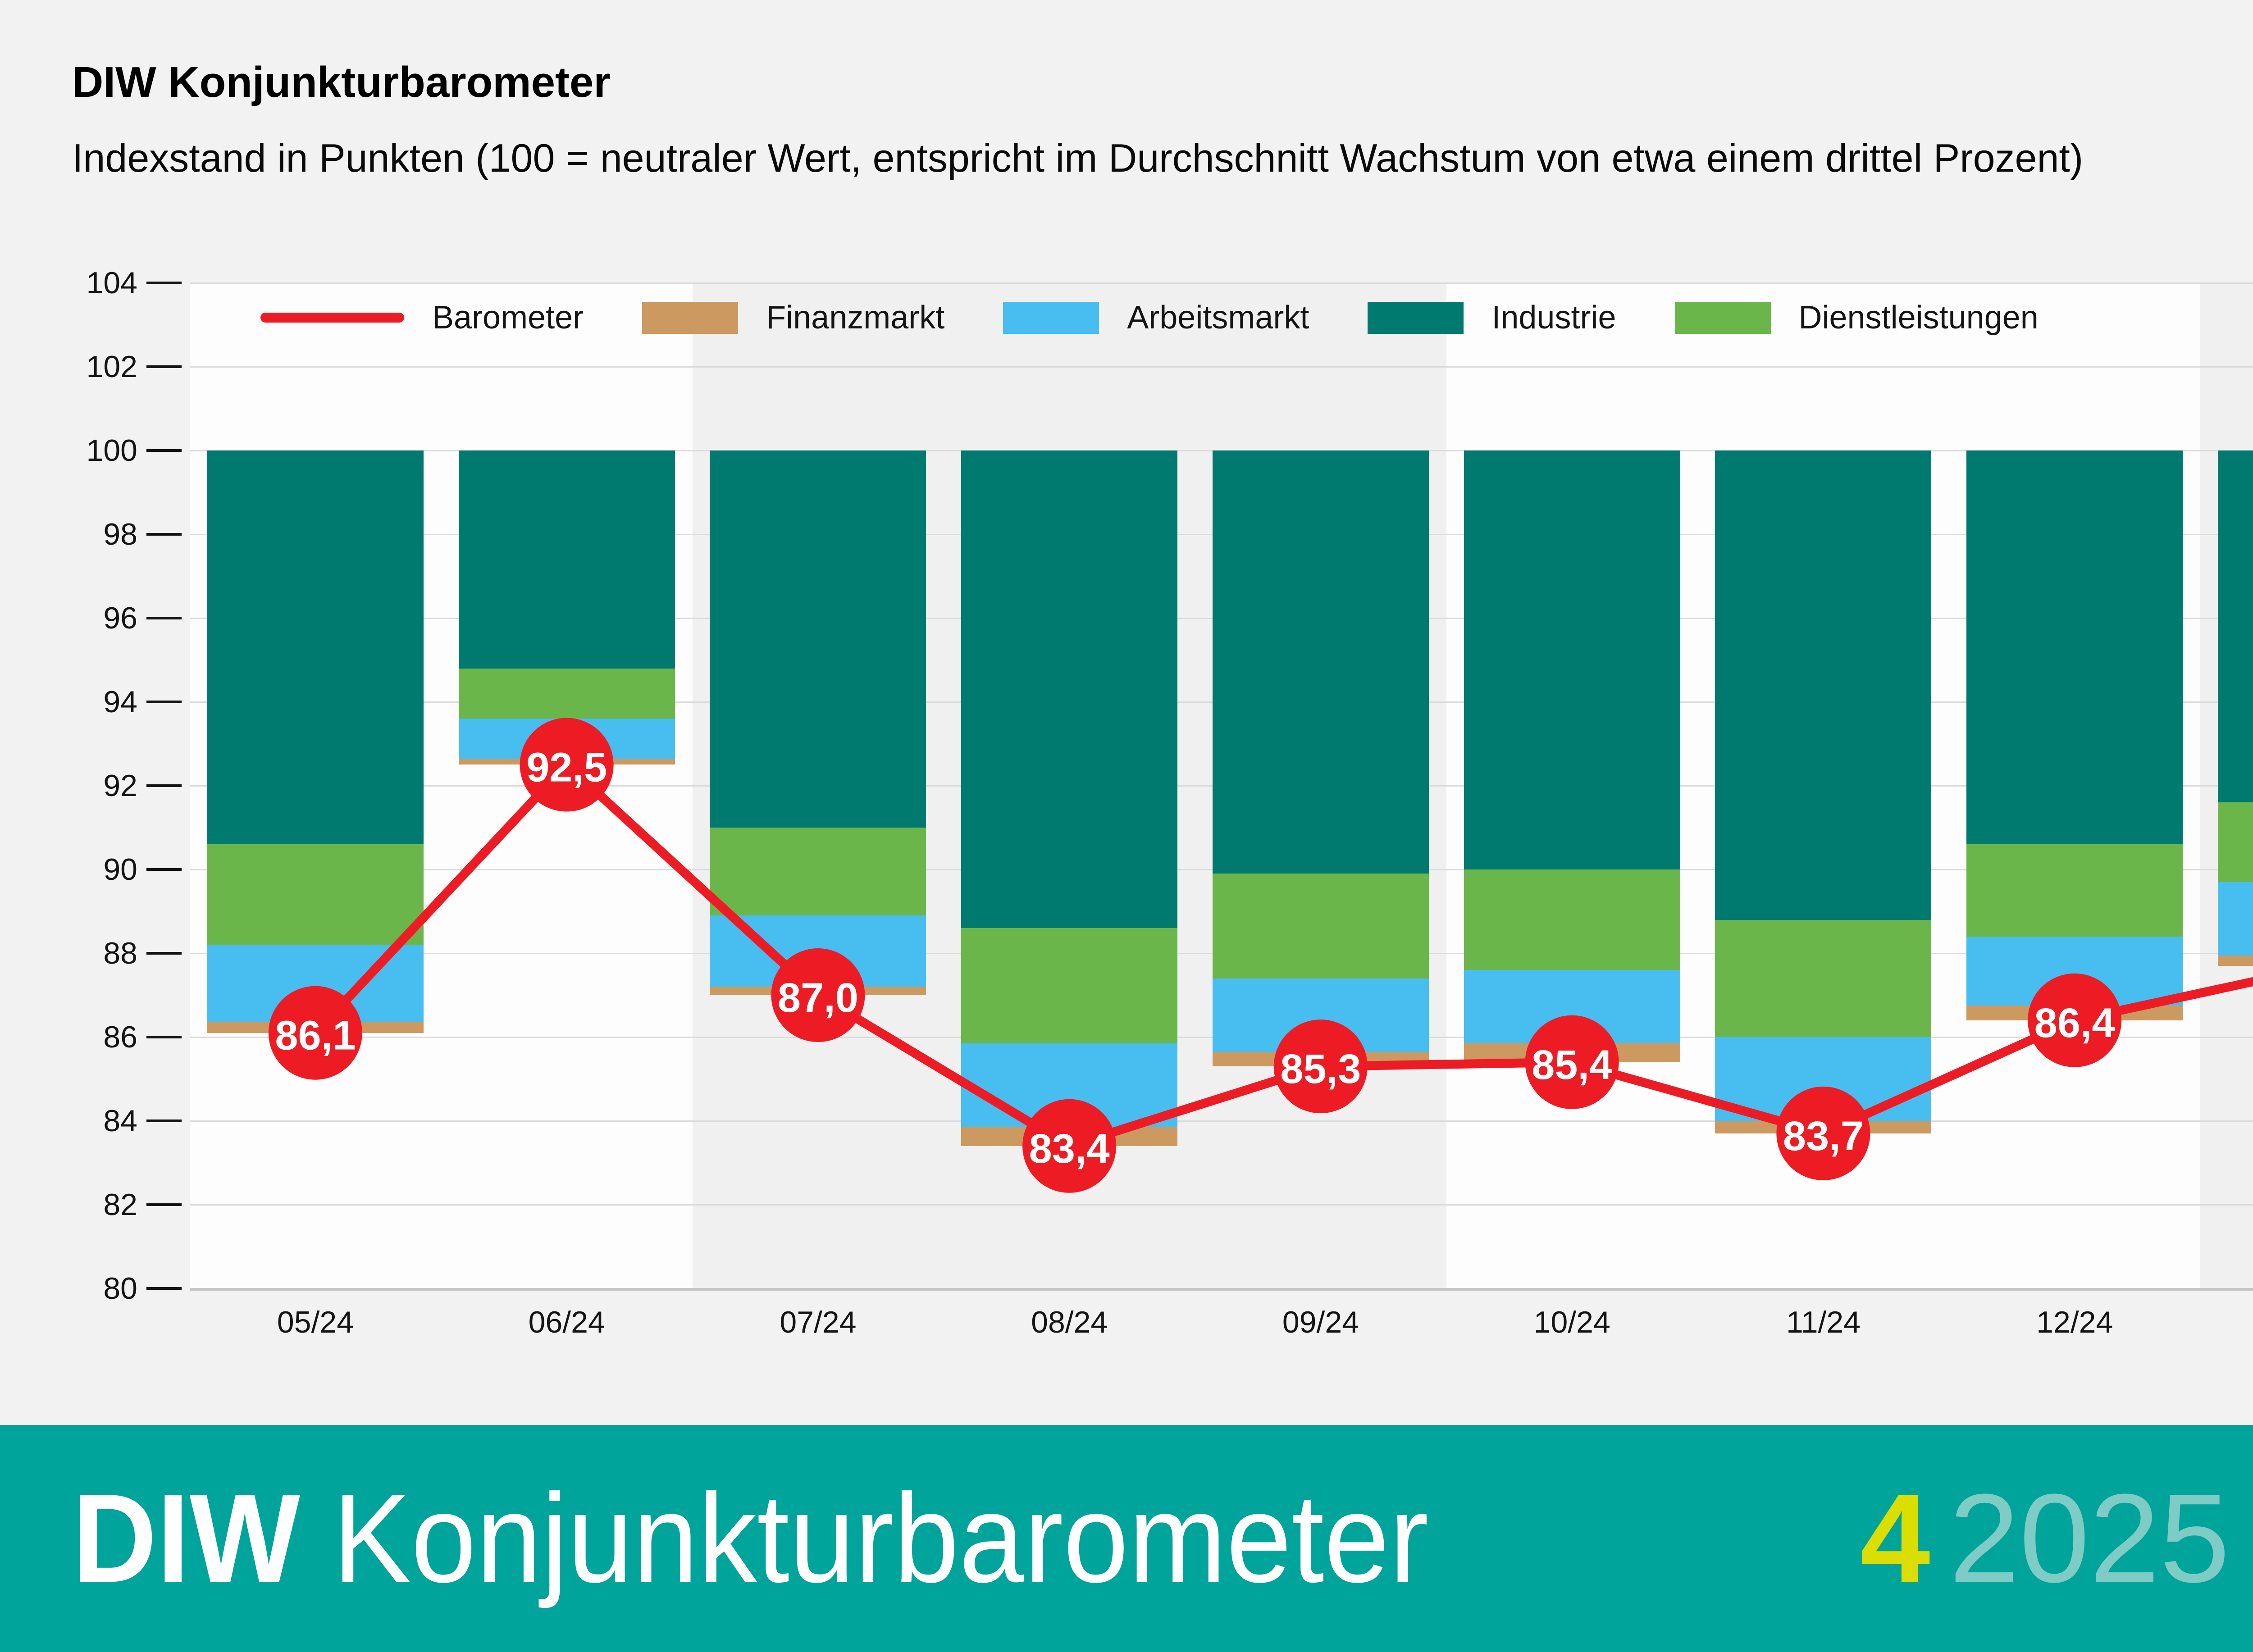 This screenshot has width=2253, height=1652. What do you see at coordinates (508, 318) in the screenshot?
I see `legend-label-barometer: Barometer` at bounding box center [508, 318].